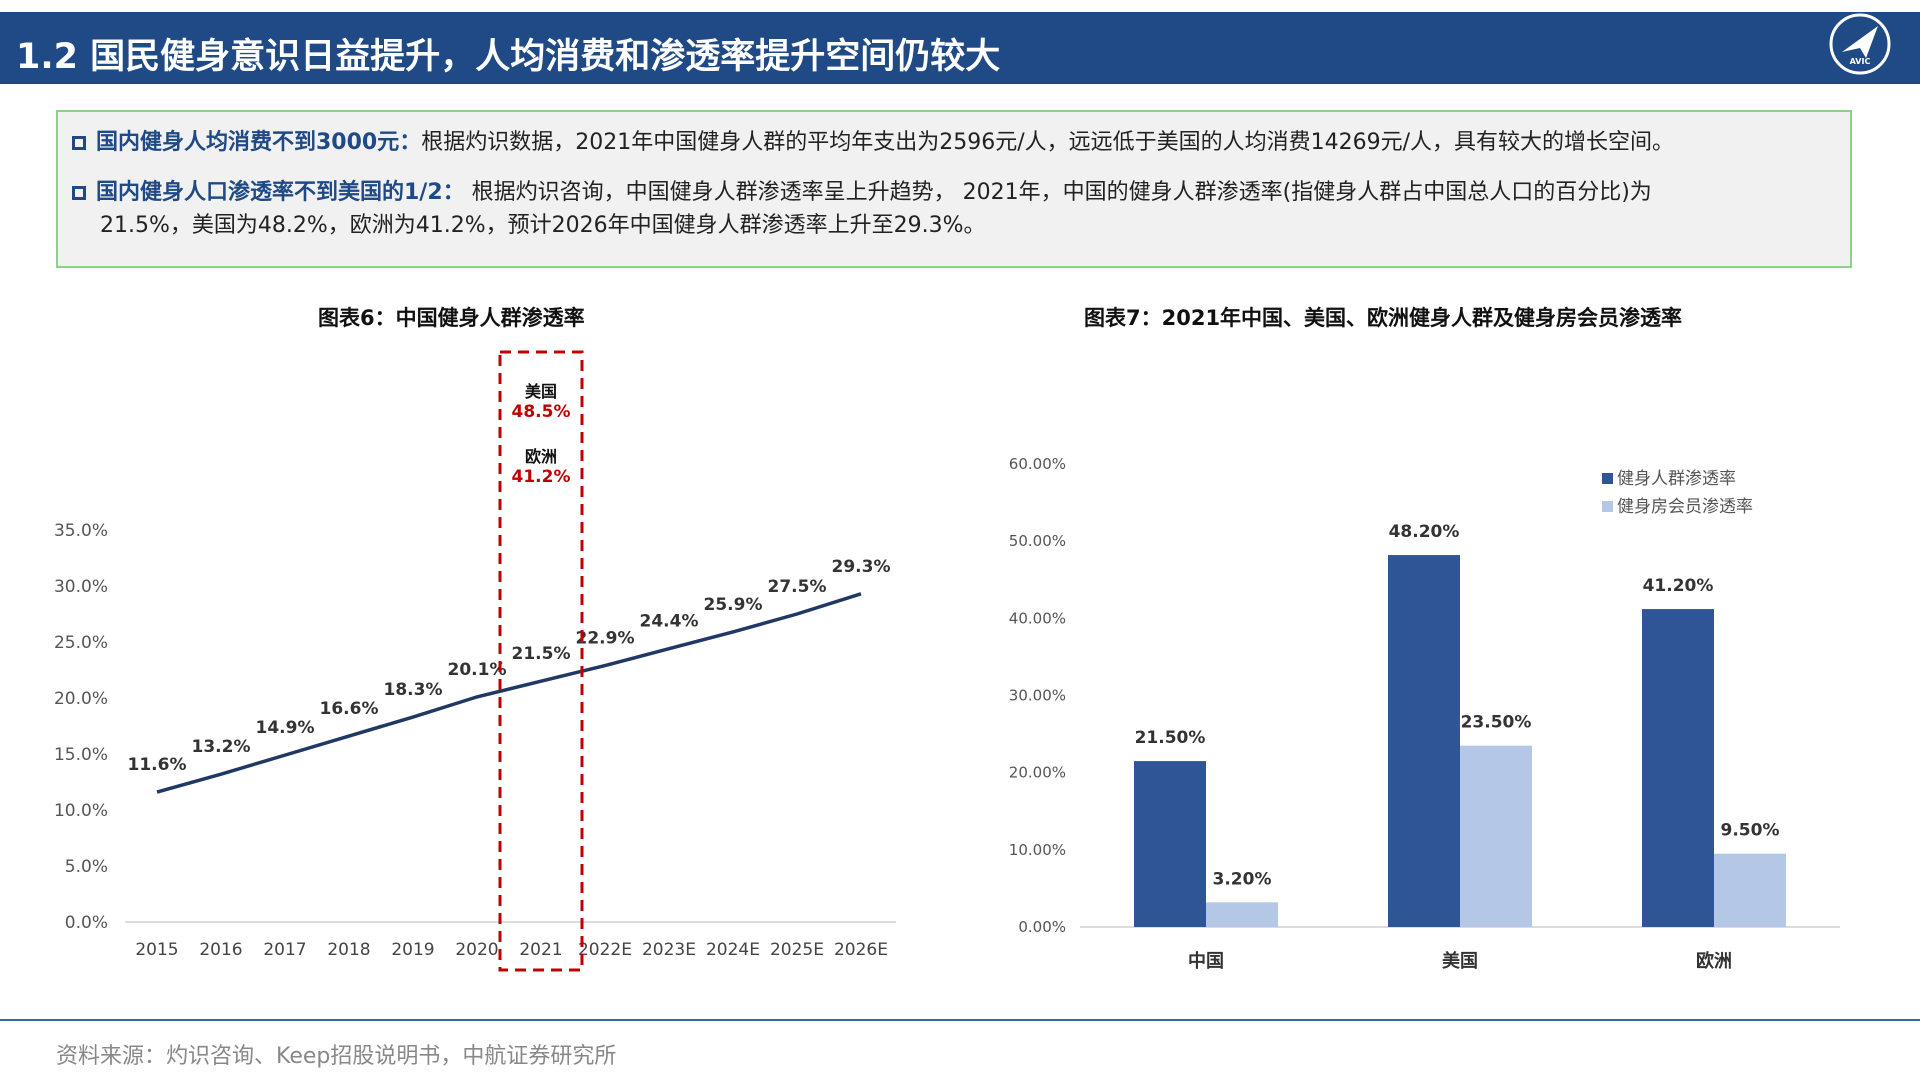 The width and height of the screenshot is (1920, 1080). I want to click on logo-text: AVIC, so click(1860, 61).